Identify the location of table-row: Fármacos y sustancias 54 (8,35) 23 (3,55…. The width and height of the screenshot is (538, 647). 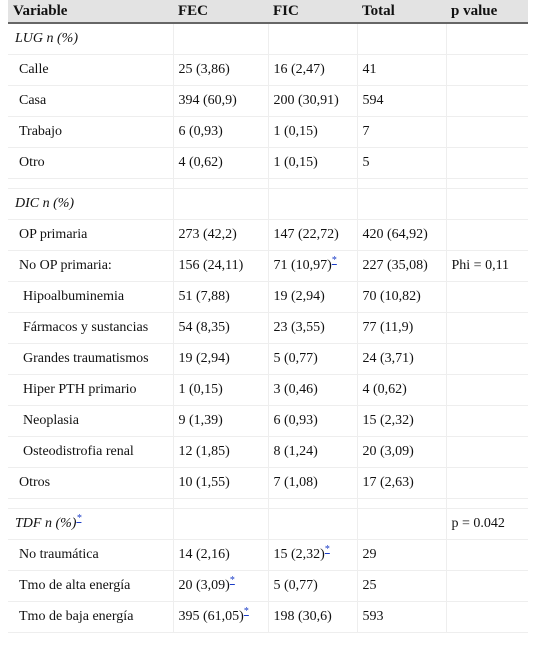
(268, 328).